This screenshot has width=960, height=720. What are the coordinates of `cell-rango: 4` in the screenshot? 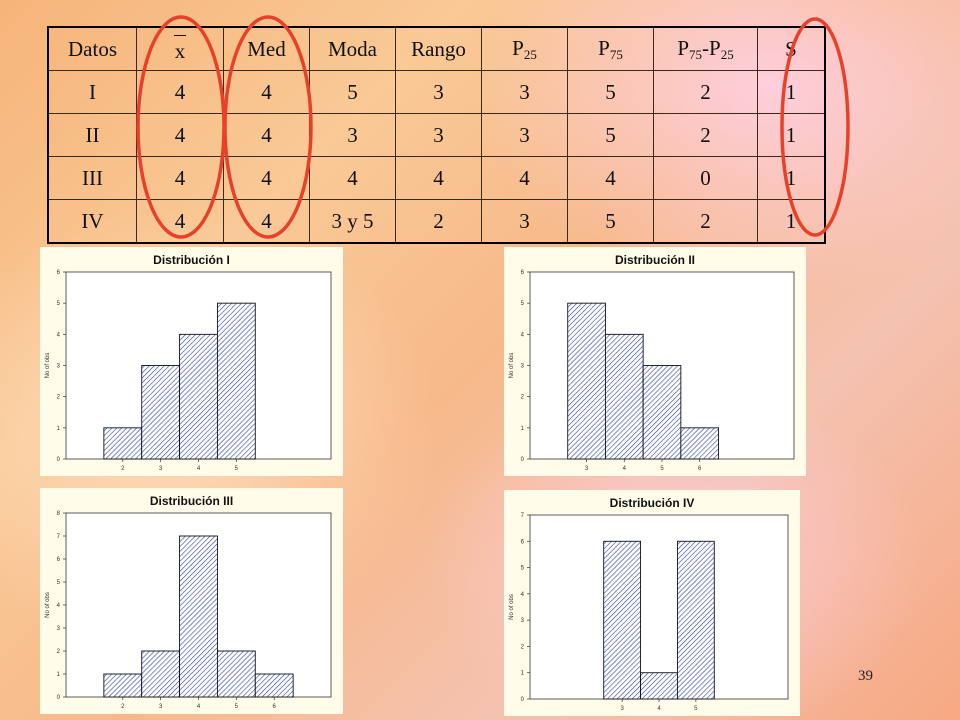 It's located at (438, 178).